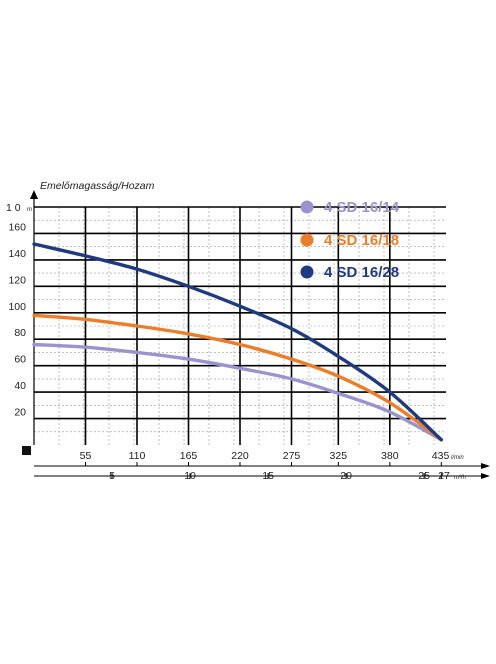 This screenshot has width=496, height=664. Describe the element at coordinates (86, 456) in the screenshot. I see `x-tick-label: 55` at that location.